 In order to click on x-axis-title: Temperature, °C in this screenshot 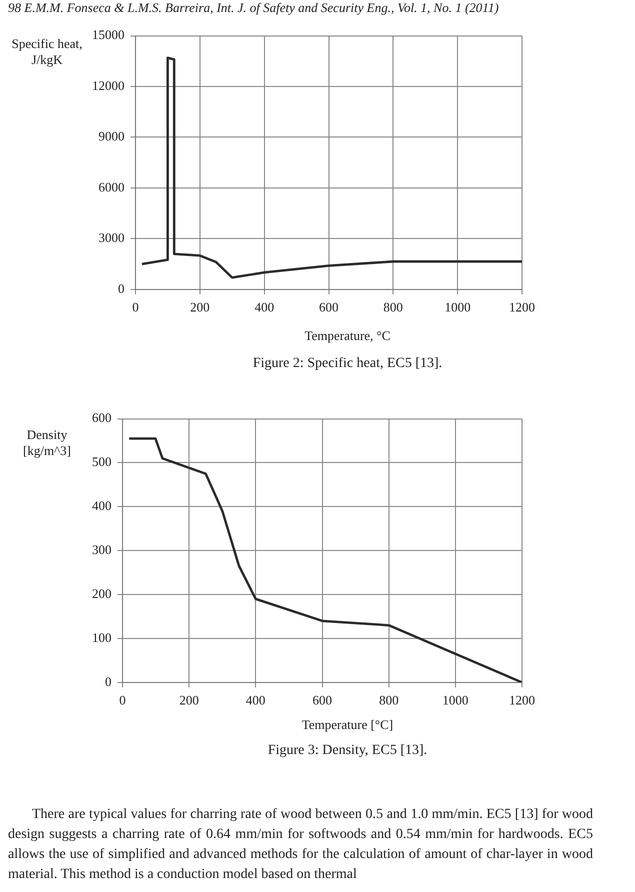, I will do `click(348, 336)`.